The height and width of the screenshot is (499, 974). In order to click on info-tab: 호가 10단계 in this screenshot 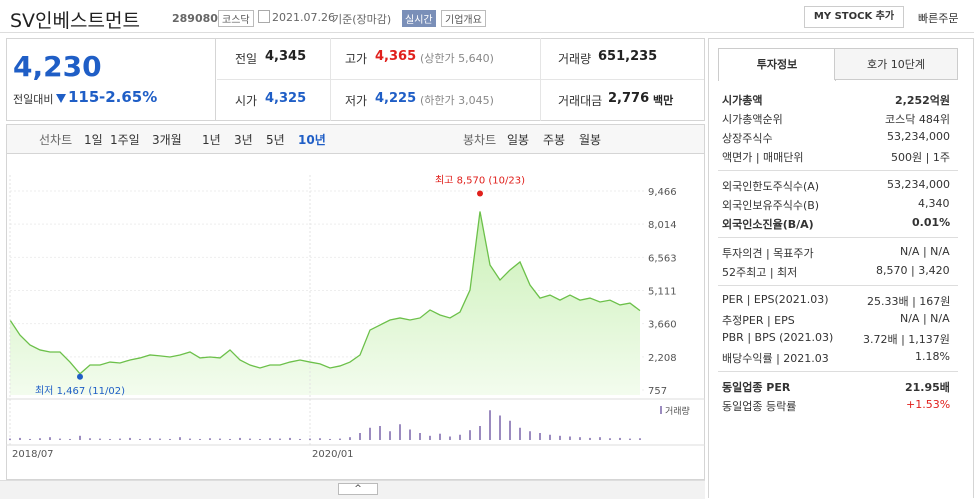, I will do `click(896, 64)`.